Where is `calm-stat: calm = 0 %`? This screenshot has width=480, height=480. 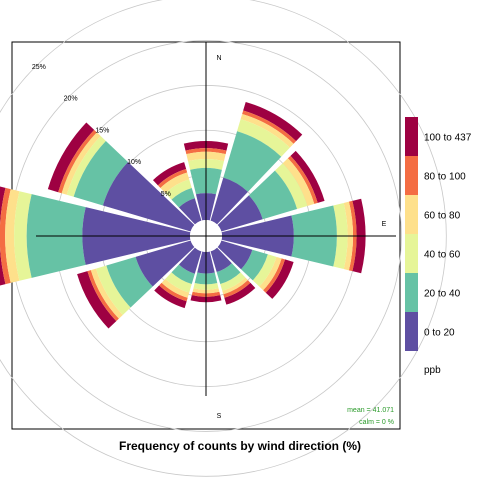 calm-stat: calm = 0 % is located at coordinates (376, 422).